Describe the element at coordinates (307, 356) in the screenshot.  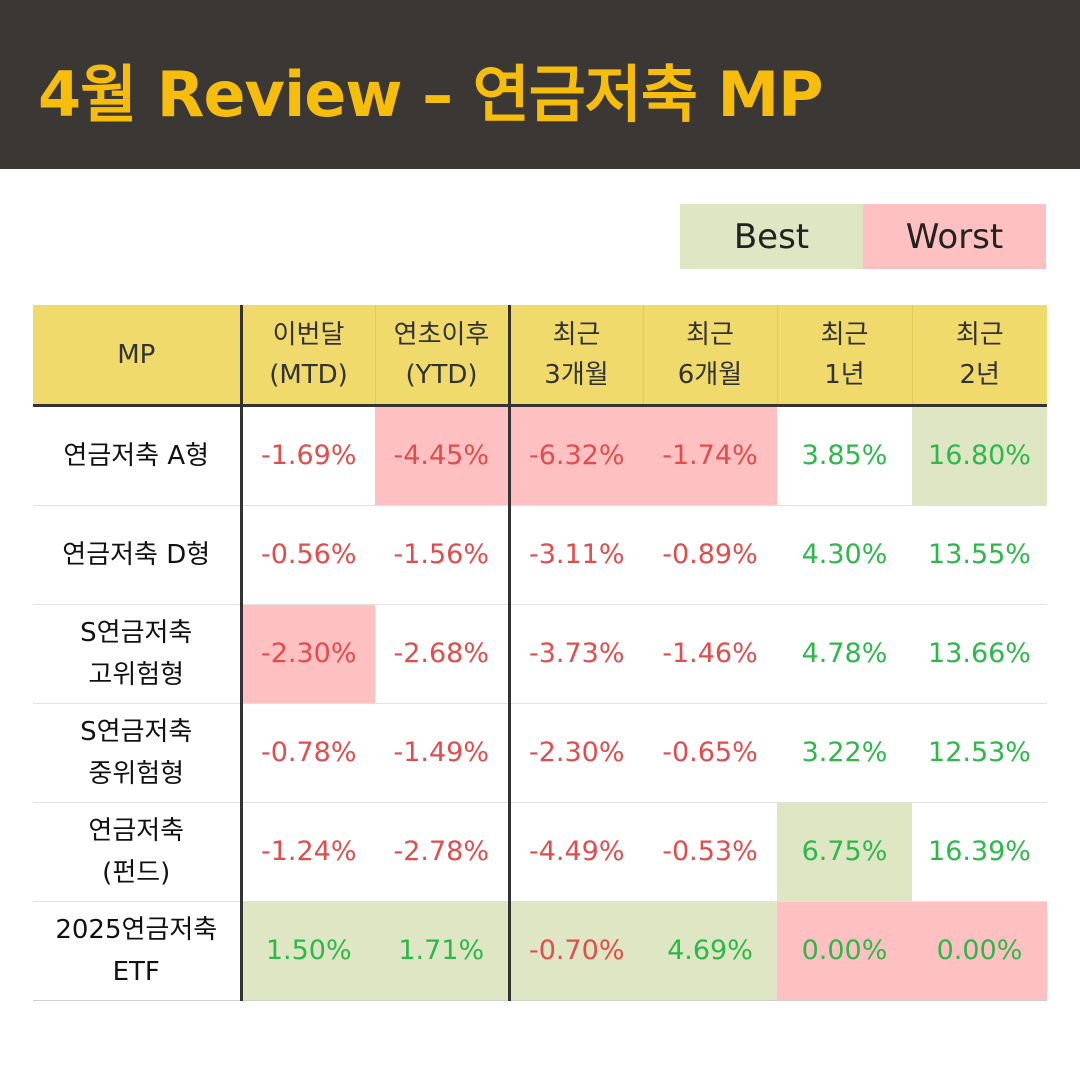
I see `column-header: 이번달 (MTD)` at that location.